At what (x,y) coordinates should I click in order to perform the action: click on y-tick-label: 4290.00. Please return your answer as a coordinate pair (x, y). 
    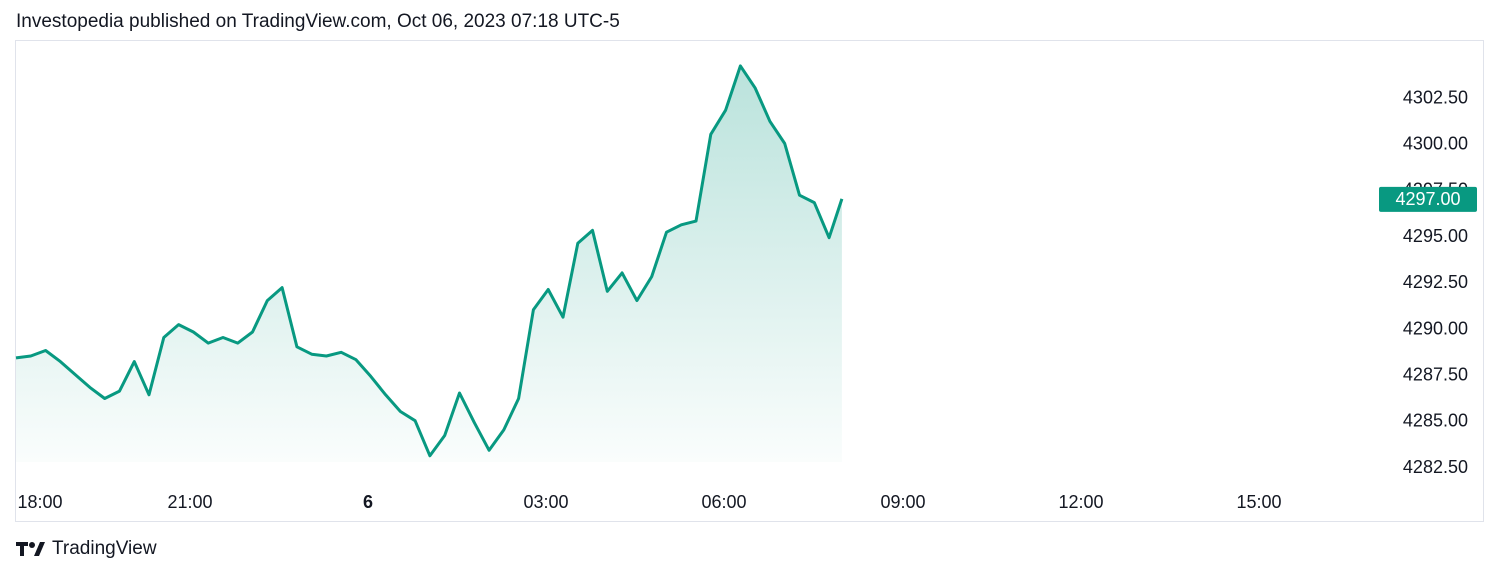
    Looking at the image, I should click on (1435, 328).